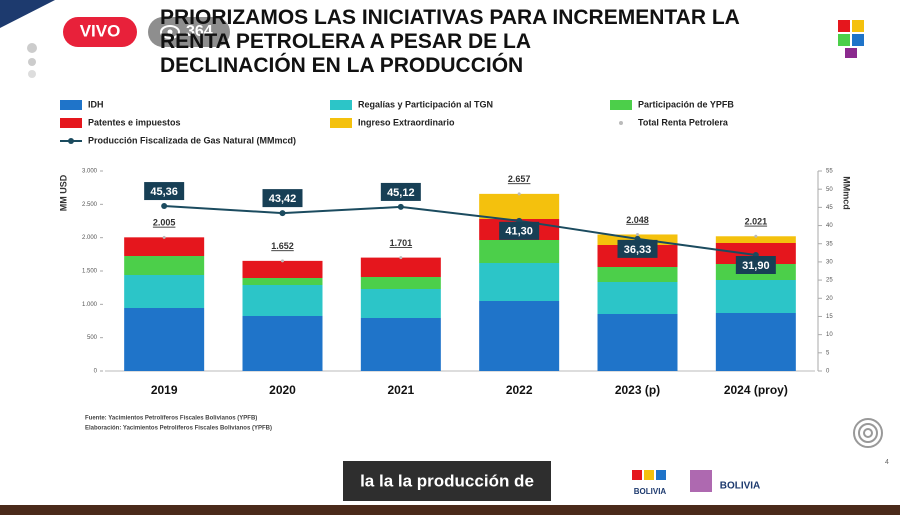  I want to click on y2-tick-label: 55, so click(829, 172).